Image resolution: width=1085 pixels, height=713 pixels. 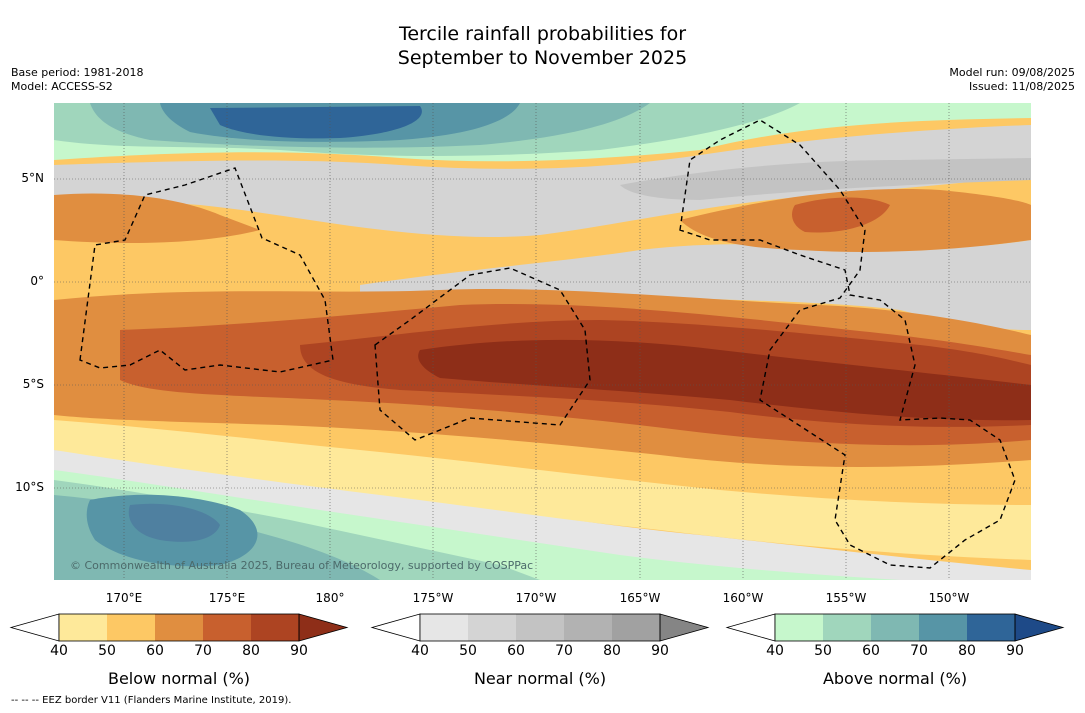 What do you see at coordinates (695, 285) in the screenshot?
I see `near-normal-equator` at bounding box center [695, 285].